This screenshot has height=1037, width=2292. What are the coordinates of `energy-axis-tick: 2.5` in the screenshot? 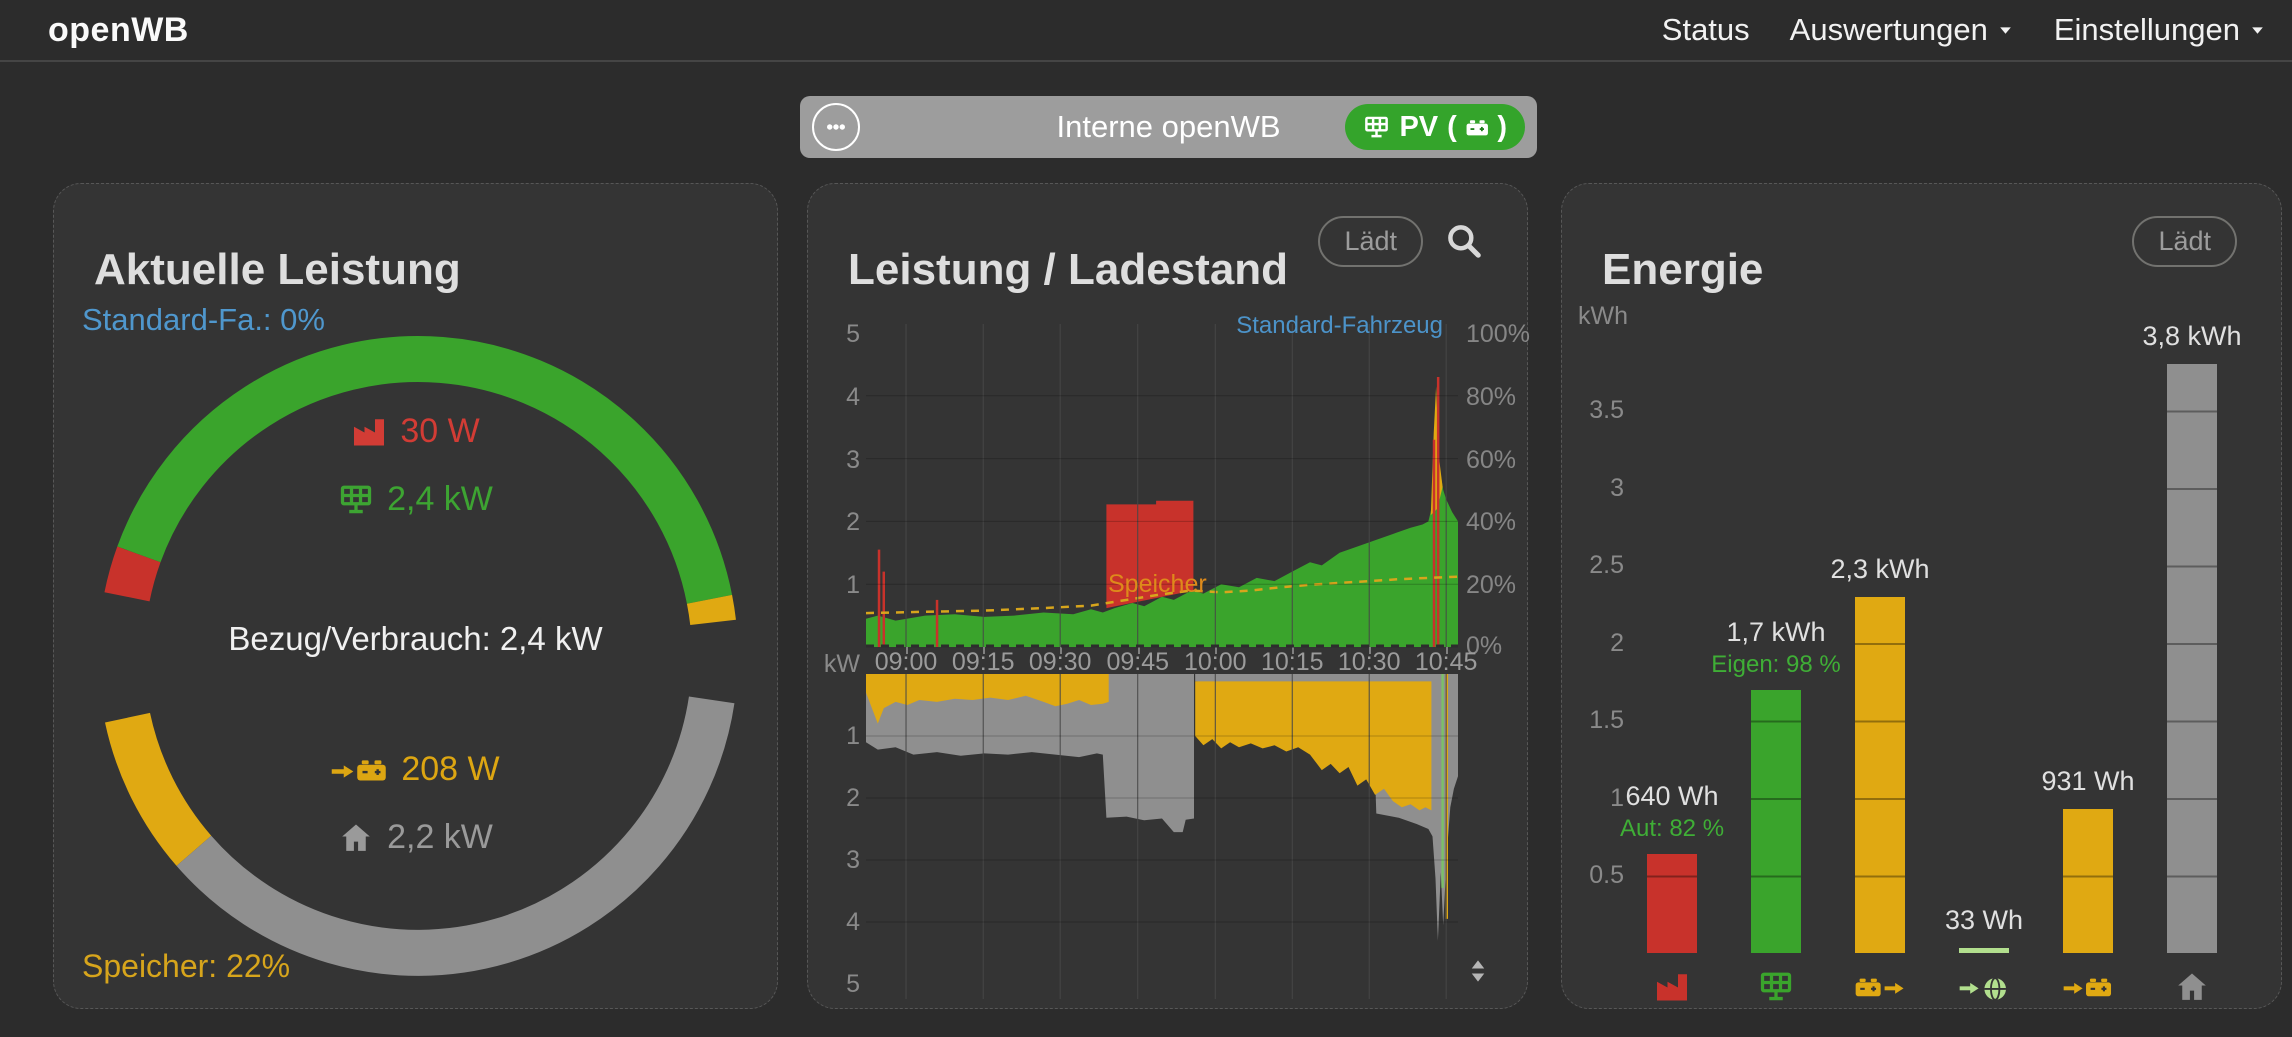 It's located at (1606, 565).